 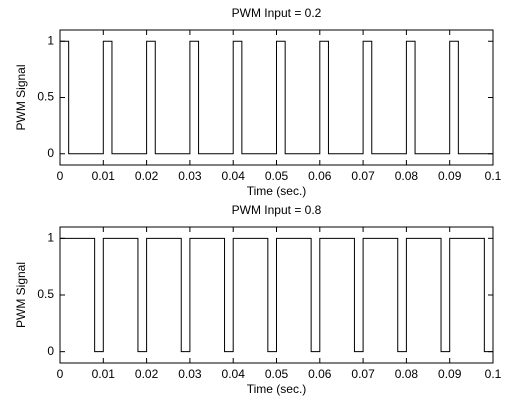 What do you see at coordinates (277, 210) in the screenshot?
I see `chart-title: PWM Input = 0.8` at bounding box center [277, 210].